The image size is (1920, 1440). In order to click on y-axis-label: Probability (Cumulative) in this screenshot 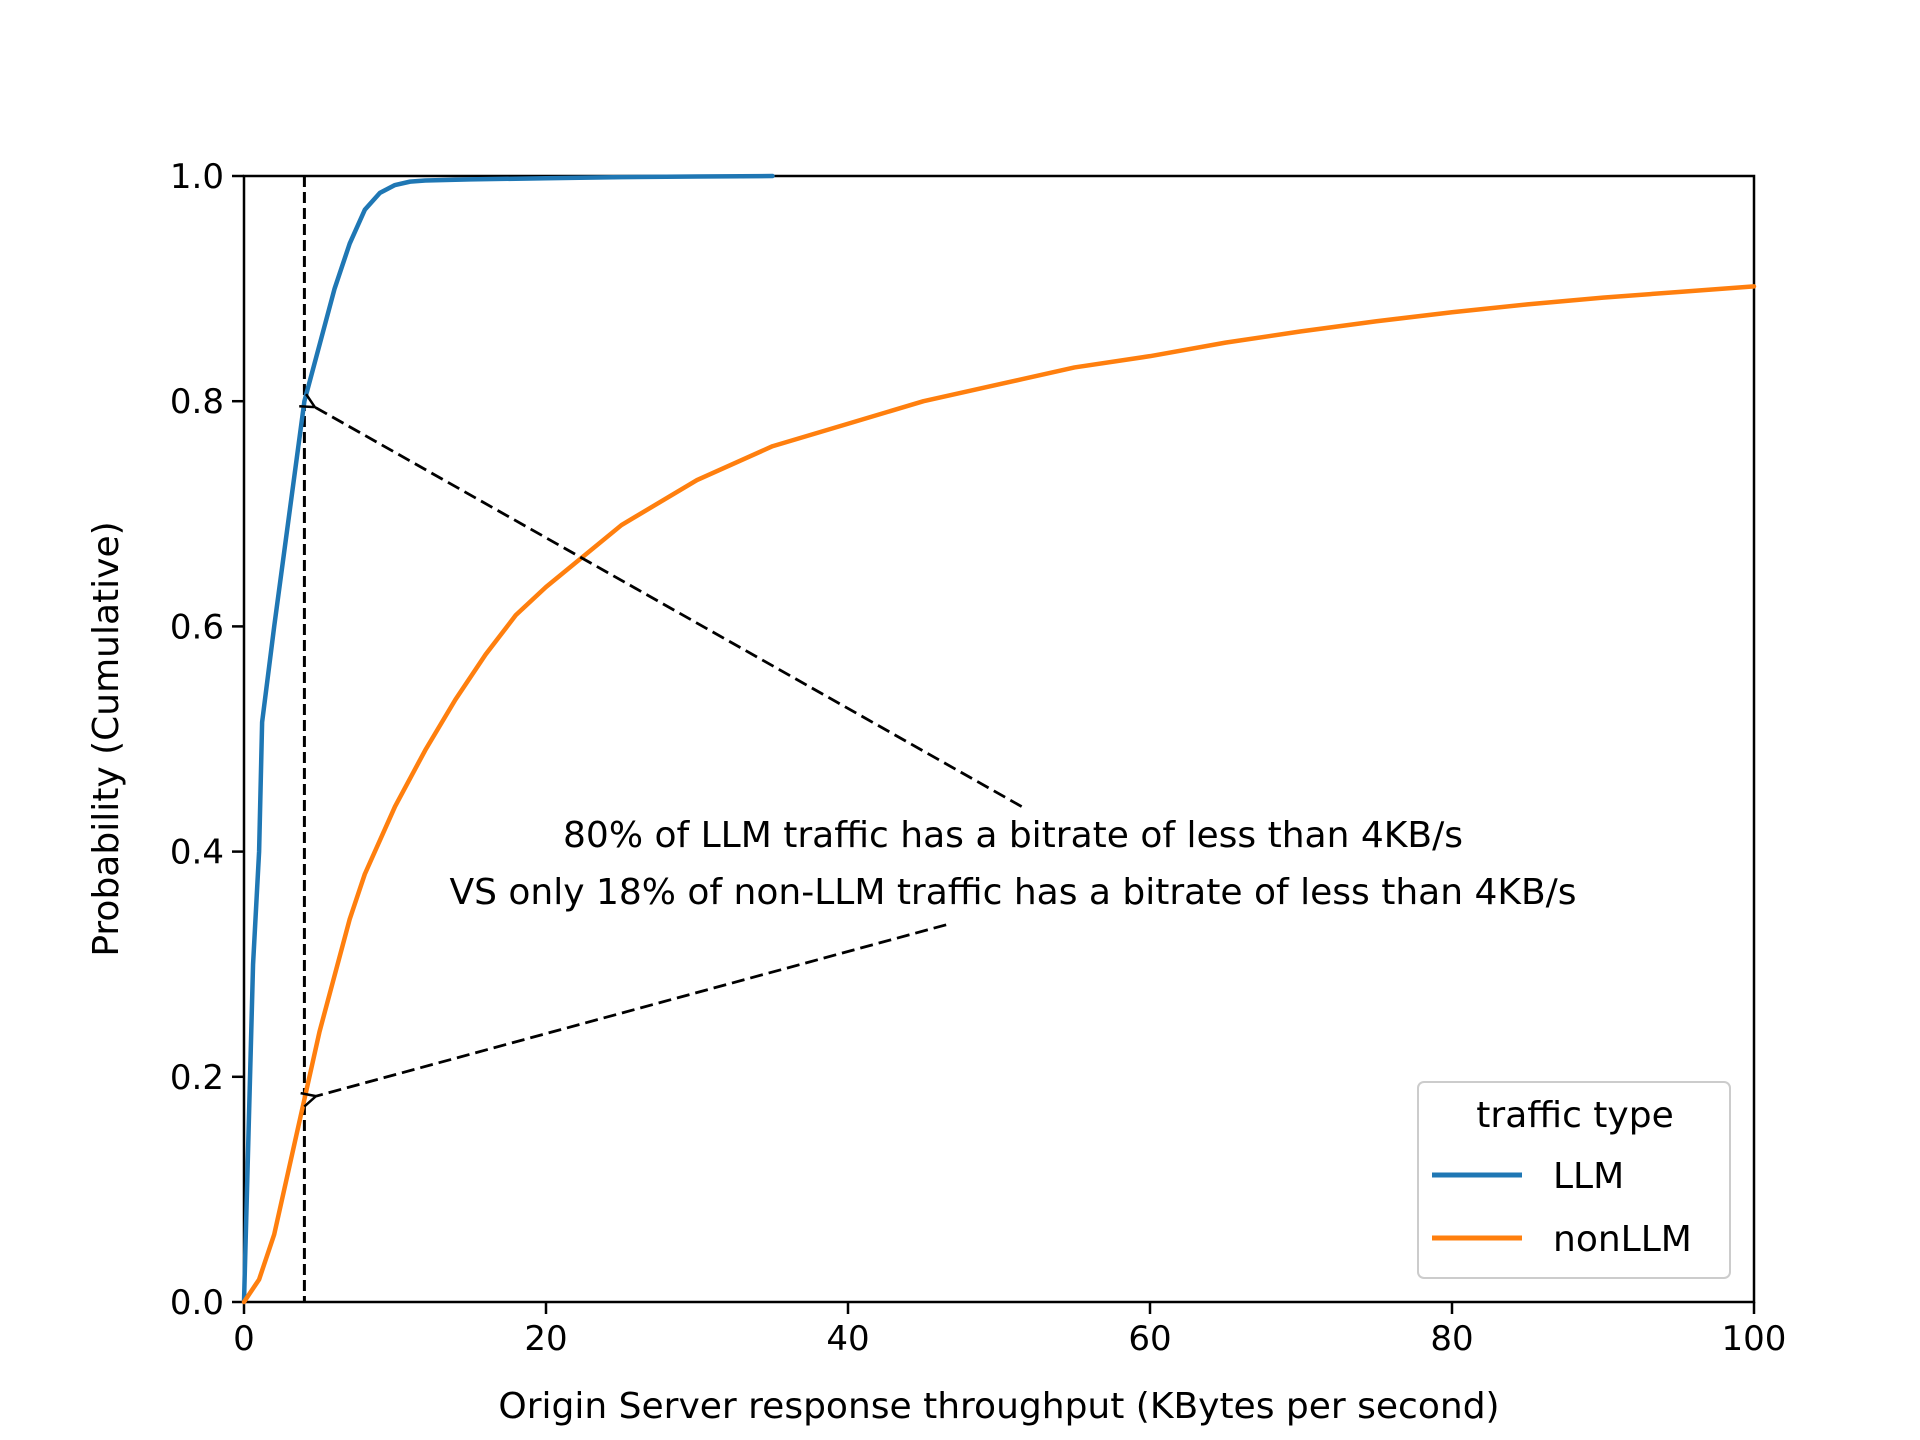, I will do `click(106, 738)`.